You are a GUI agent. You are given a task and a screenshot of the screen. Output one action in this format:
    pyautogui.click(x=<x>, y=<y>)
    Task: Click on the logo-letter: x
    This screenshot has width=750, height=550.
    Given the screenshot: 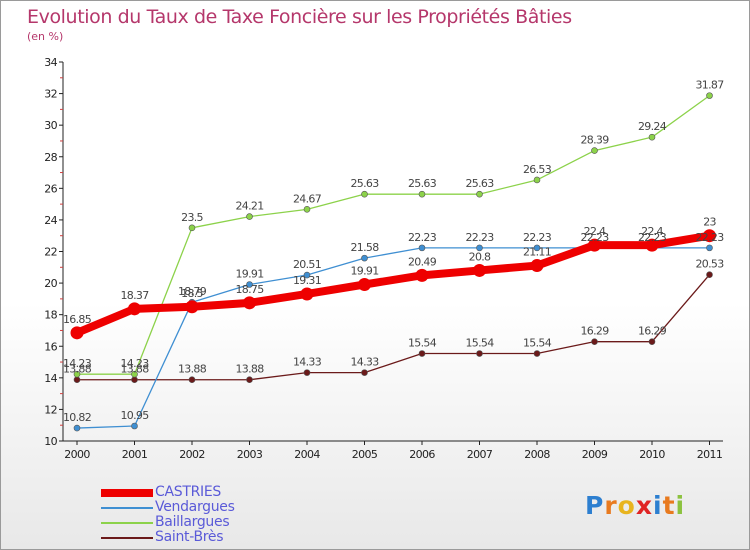 What is the action you would take?
    pyautogui.click(x=644, y=505)
    